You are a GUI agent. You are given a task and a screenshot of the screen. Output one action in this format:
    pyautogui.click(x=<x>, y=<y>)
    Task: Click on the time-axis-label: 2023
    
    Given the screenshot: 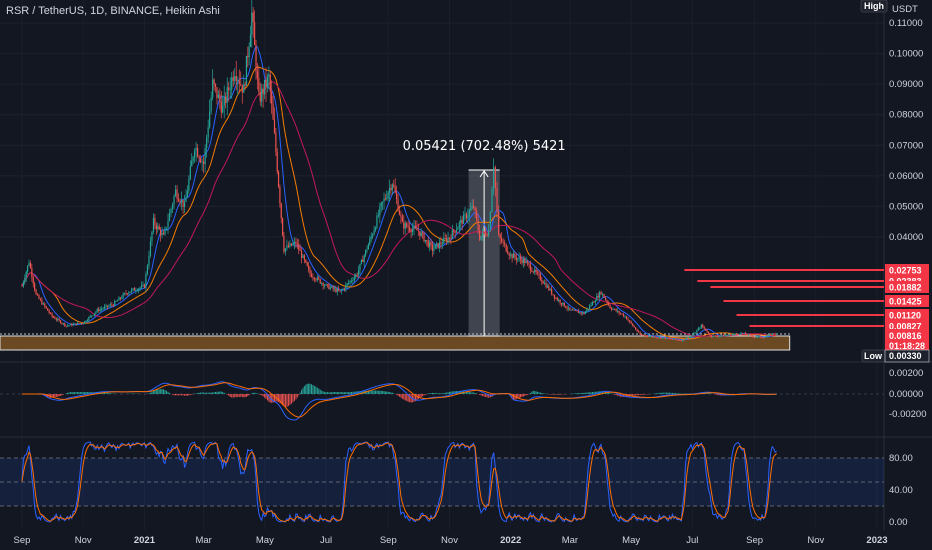 What is the action you would take?
    pyautogui.click(x=876, y=540)
    